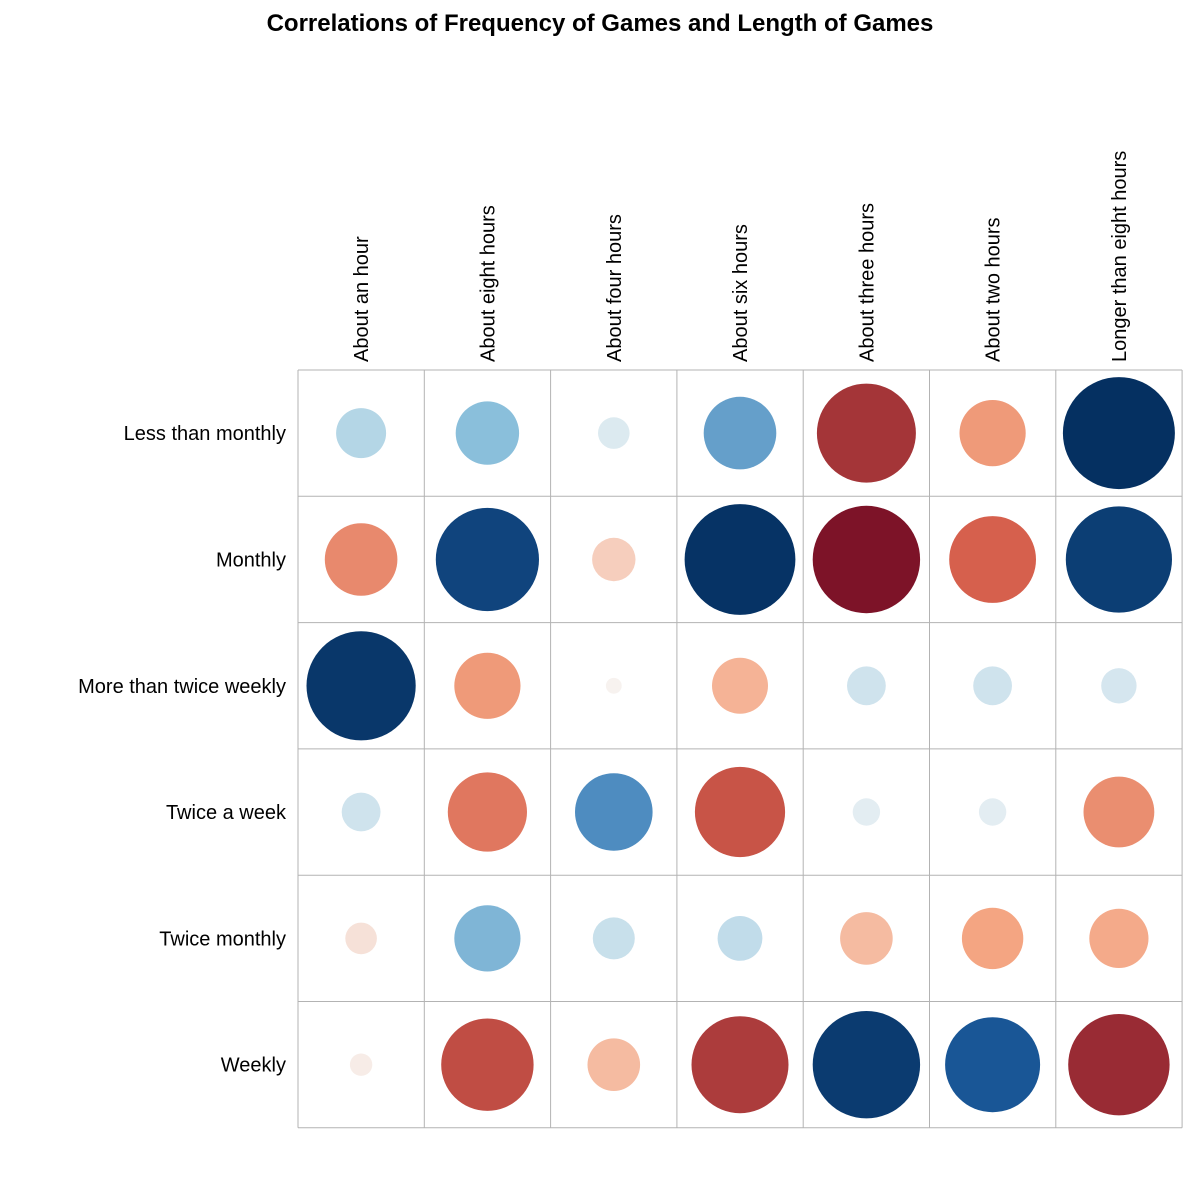  Describe the element at coordinates (615, 288) in the screenshot. I see `column-label: About four hours` at that location.